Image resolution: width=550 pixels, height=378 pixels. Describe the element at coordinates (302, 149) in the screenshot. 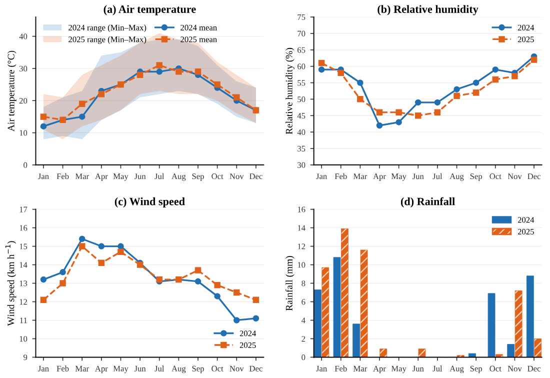

I see `y-tick-label: 35` at that location.